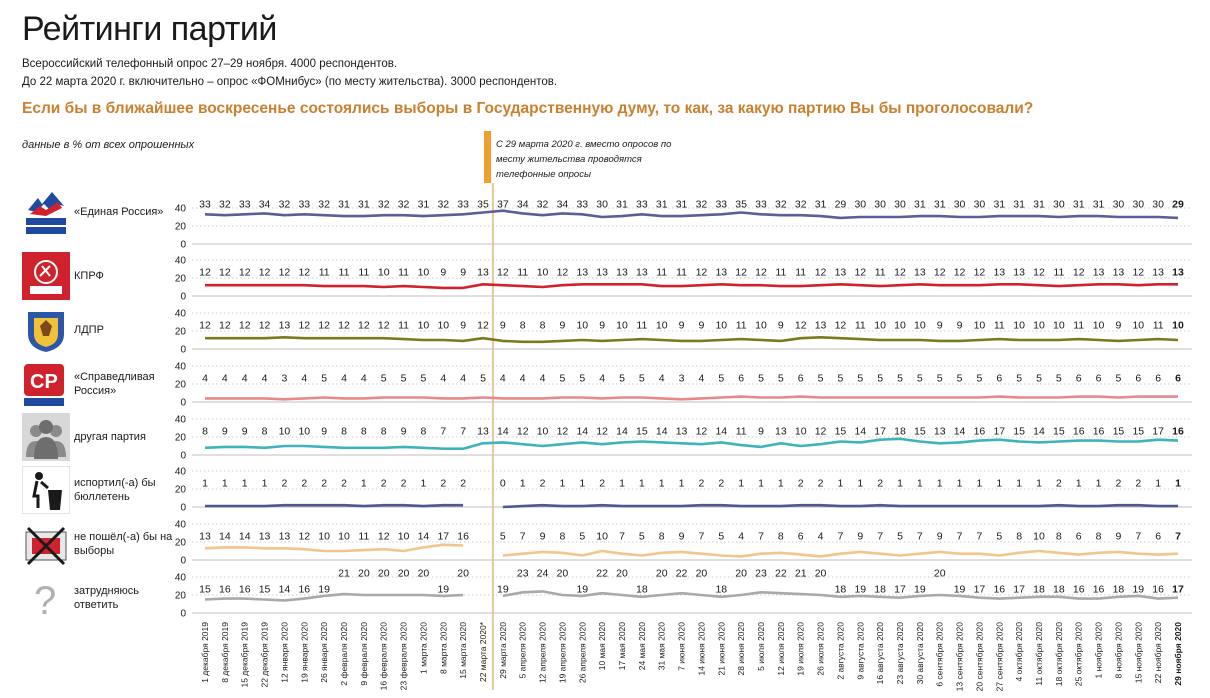 This screenshot has width=1210, height=698. What do you see at coordinates (46, 598) in the screenshot?
I see `question-icon: ?` at bounding box center [46, 598].